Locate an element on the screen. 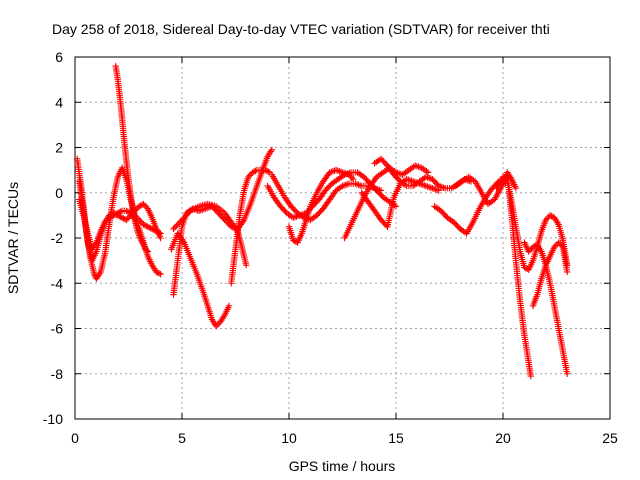  y-tick-label: -10 is located at coordinates (53, 419).